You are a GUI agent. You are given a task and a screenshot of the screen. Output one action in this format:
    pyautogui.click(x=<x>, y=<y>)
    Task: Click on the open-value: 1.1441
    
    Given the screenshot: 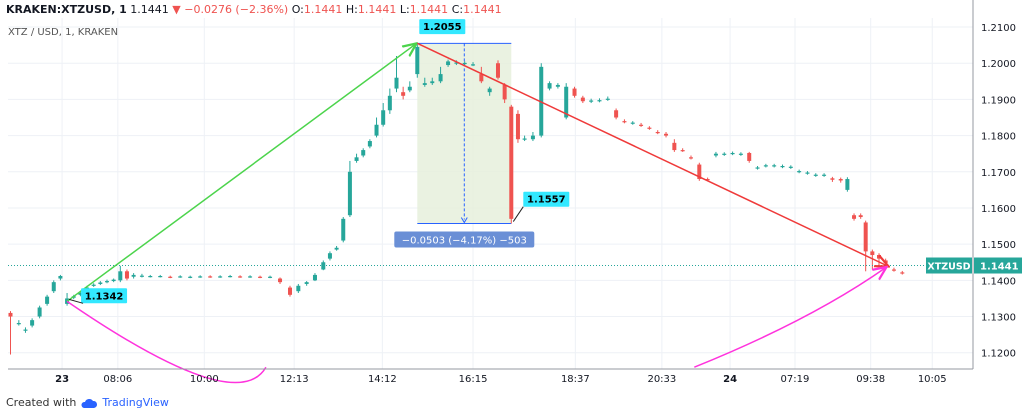 What is the action you would take?
    pyautogui.click(x=323, y=9)
    